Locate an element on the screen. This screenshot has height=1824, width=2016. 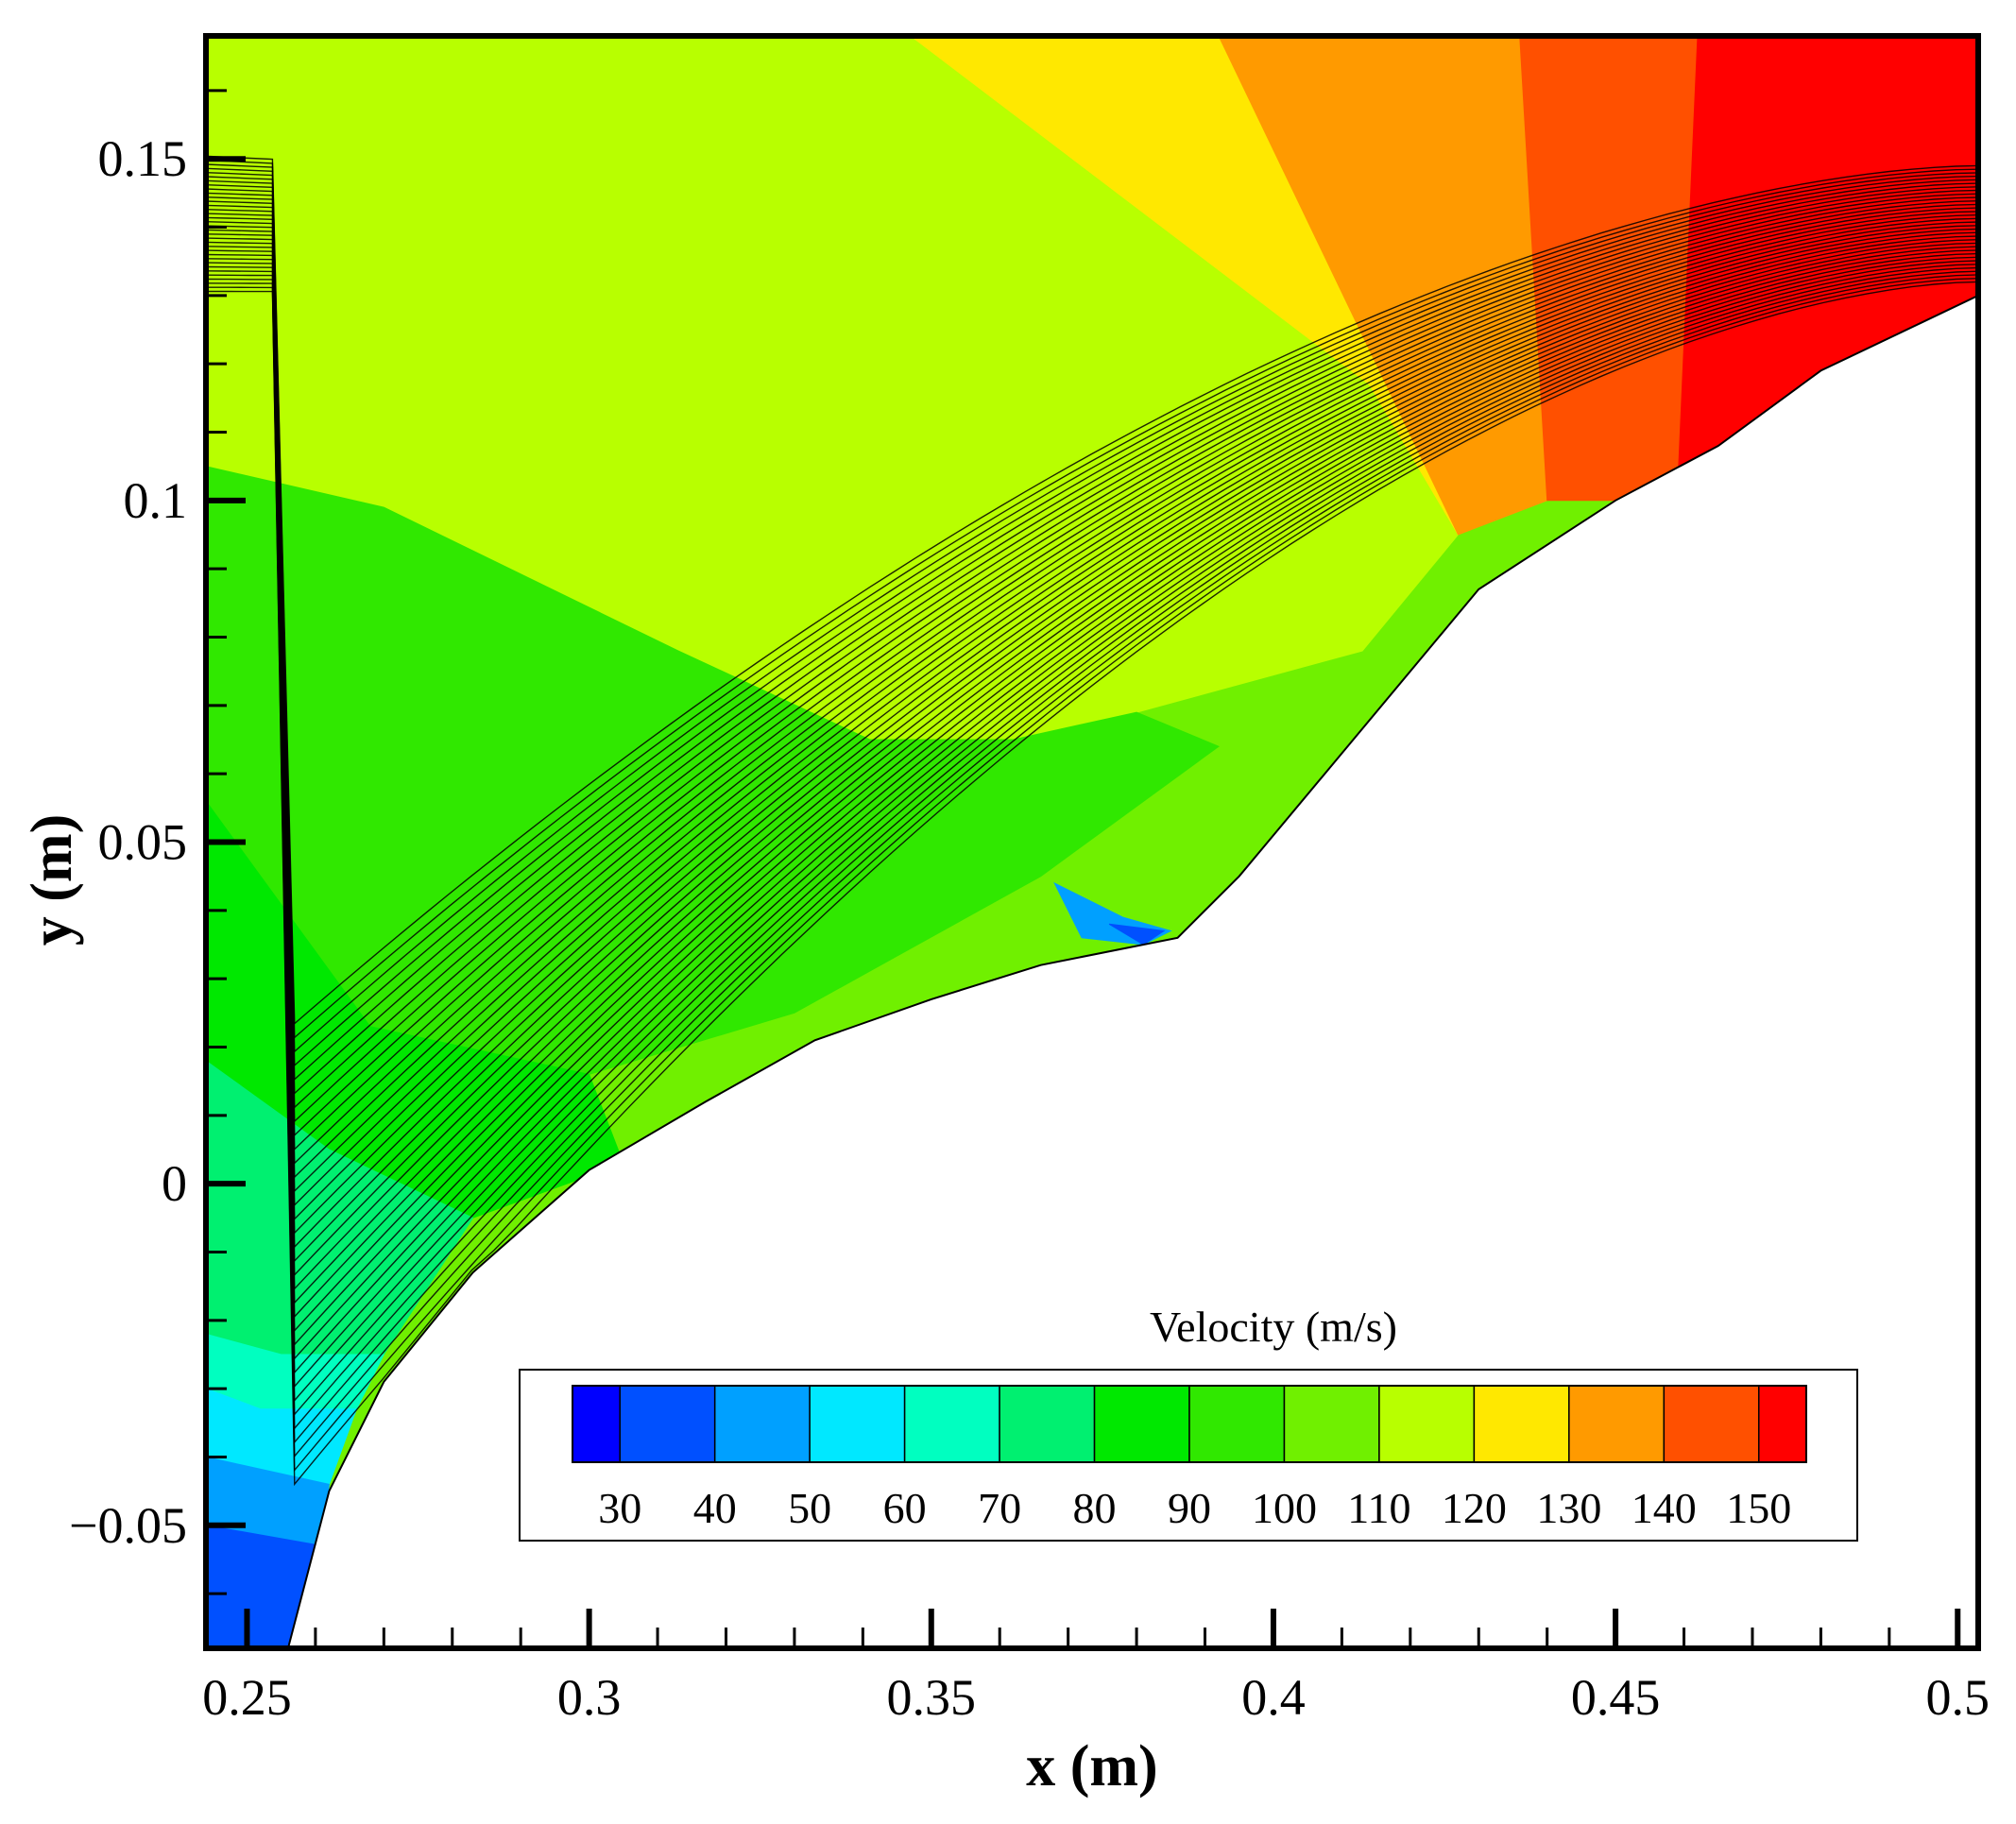
colorbar-tick-label: 110 is located at coordinates (1378, 1508).